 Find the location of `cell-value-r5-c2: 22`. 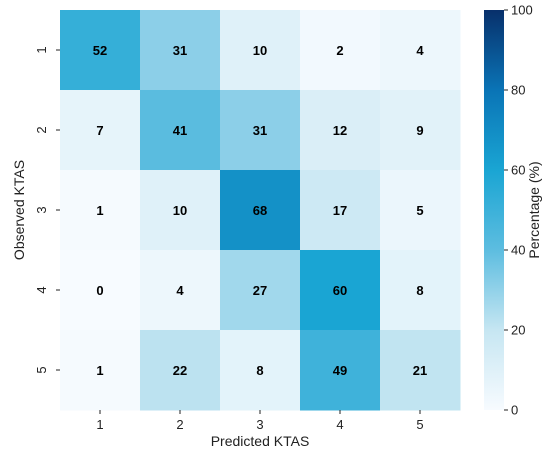

cell-value-r5-c2: 22 is located at coordinates (180, 370).